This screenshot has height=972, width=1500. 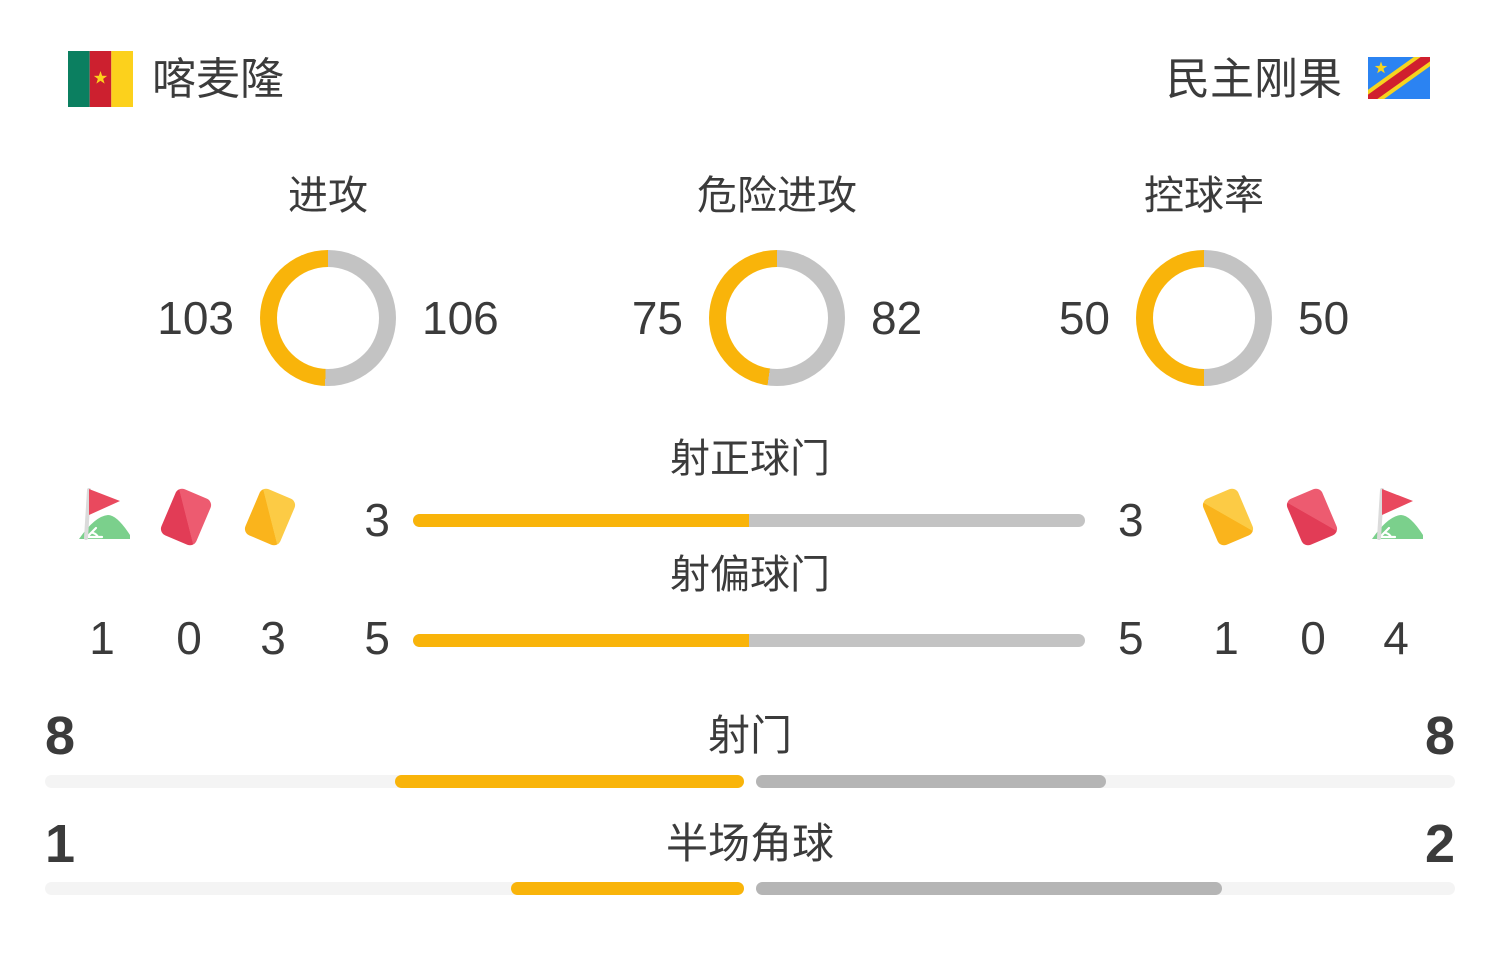 I want to click on away-value: 106, so click(x=460, y=318).